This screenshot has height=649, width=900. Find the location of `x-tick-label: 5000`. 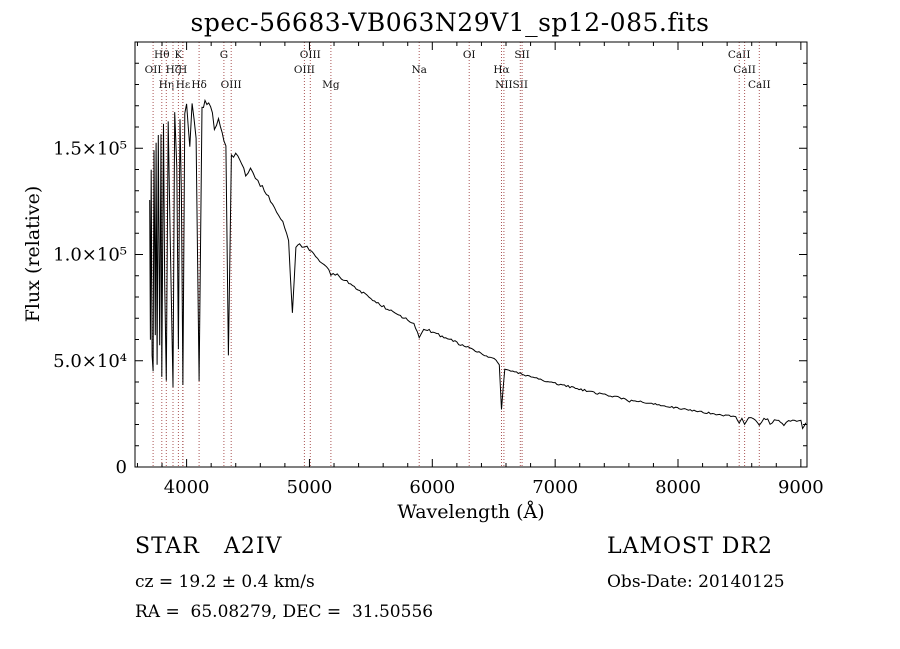

x-tick-label: 5000 is located at coordinates (310, 487).